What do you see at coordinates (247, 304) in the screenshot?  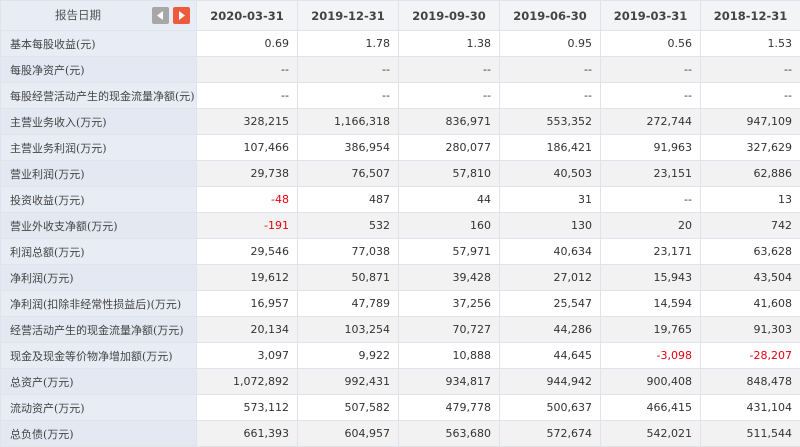 I see `table-cell: 16,957` at bounding box center [247, 304].